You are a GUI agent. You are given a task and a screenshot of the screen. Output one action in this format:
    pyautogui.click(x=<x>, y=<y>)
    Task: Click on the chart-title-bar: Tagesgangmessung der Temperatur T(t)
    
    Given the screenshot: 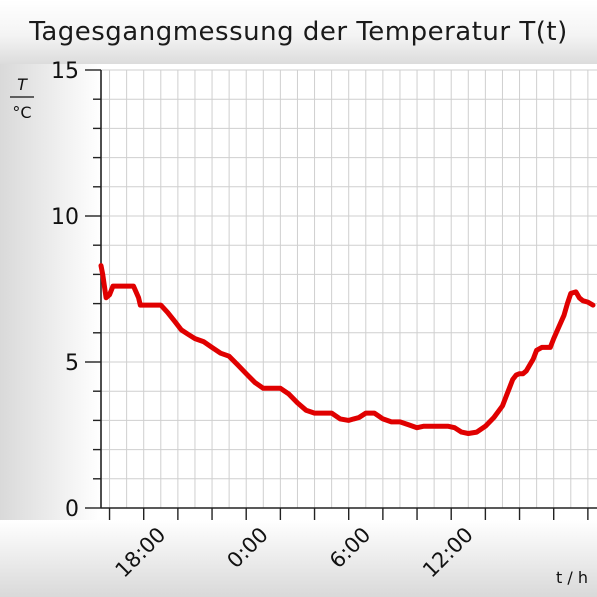 What is the action you would take?
    pyautogui.click(x=298, y=32)
    